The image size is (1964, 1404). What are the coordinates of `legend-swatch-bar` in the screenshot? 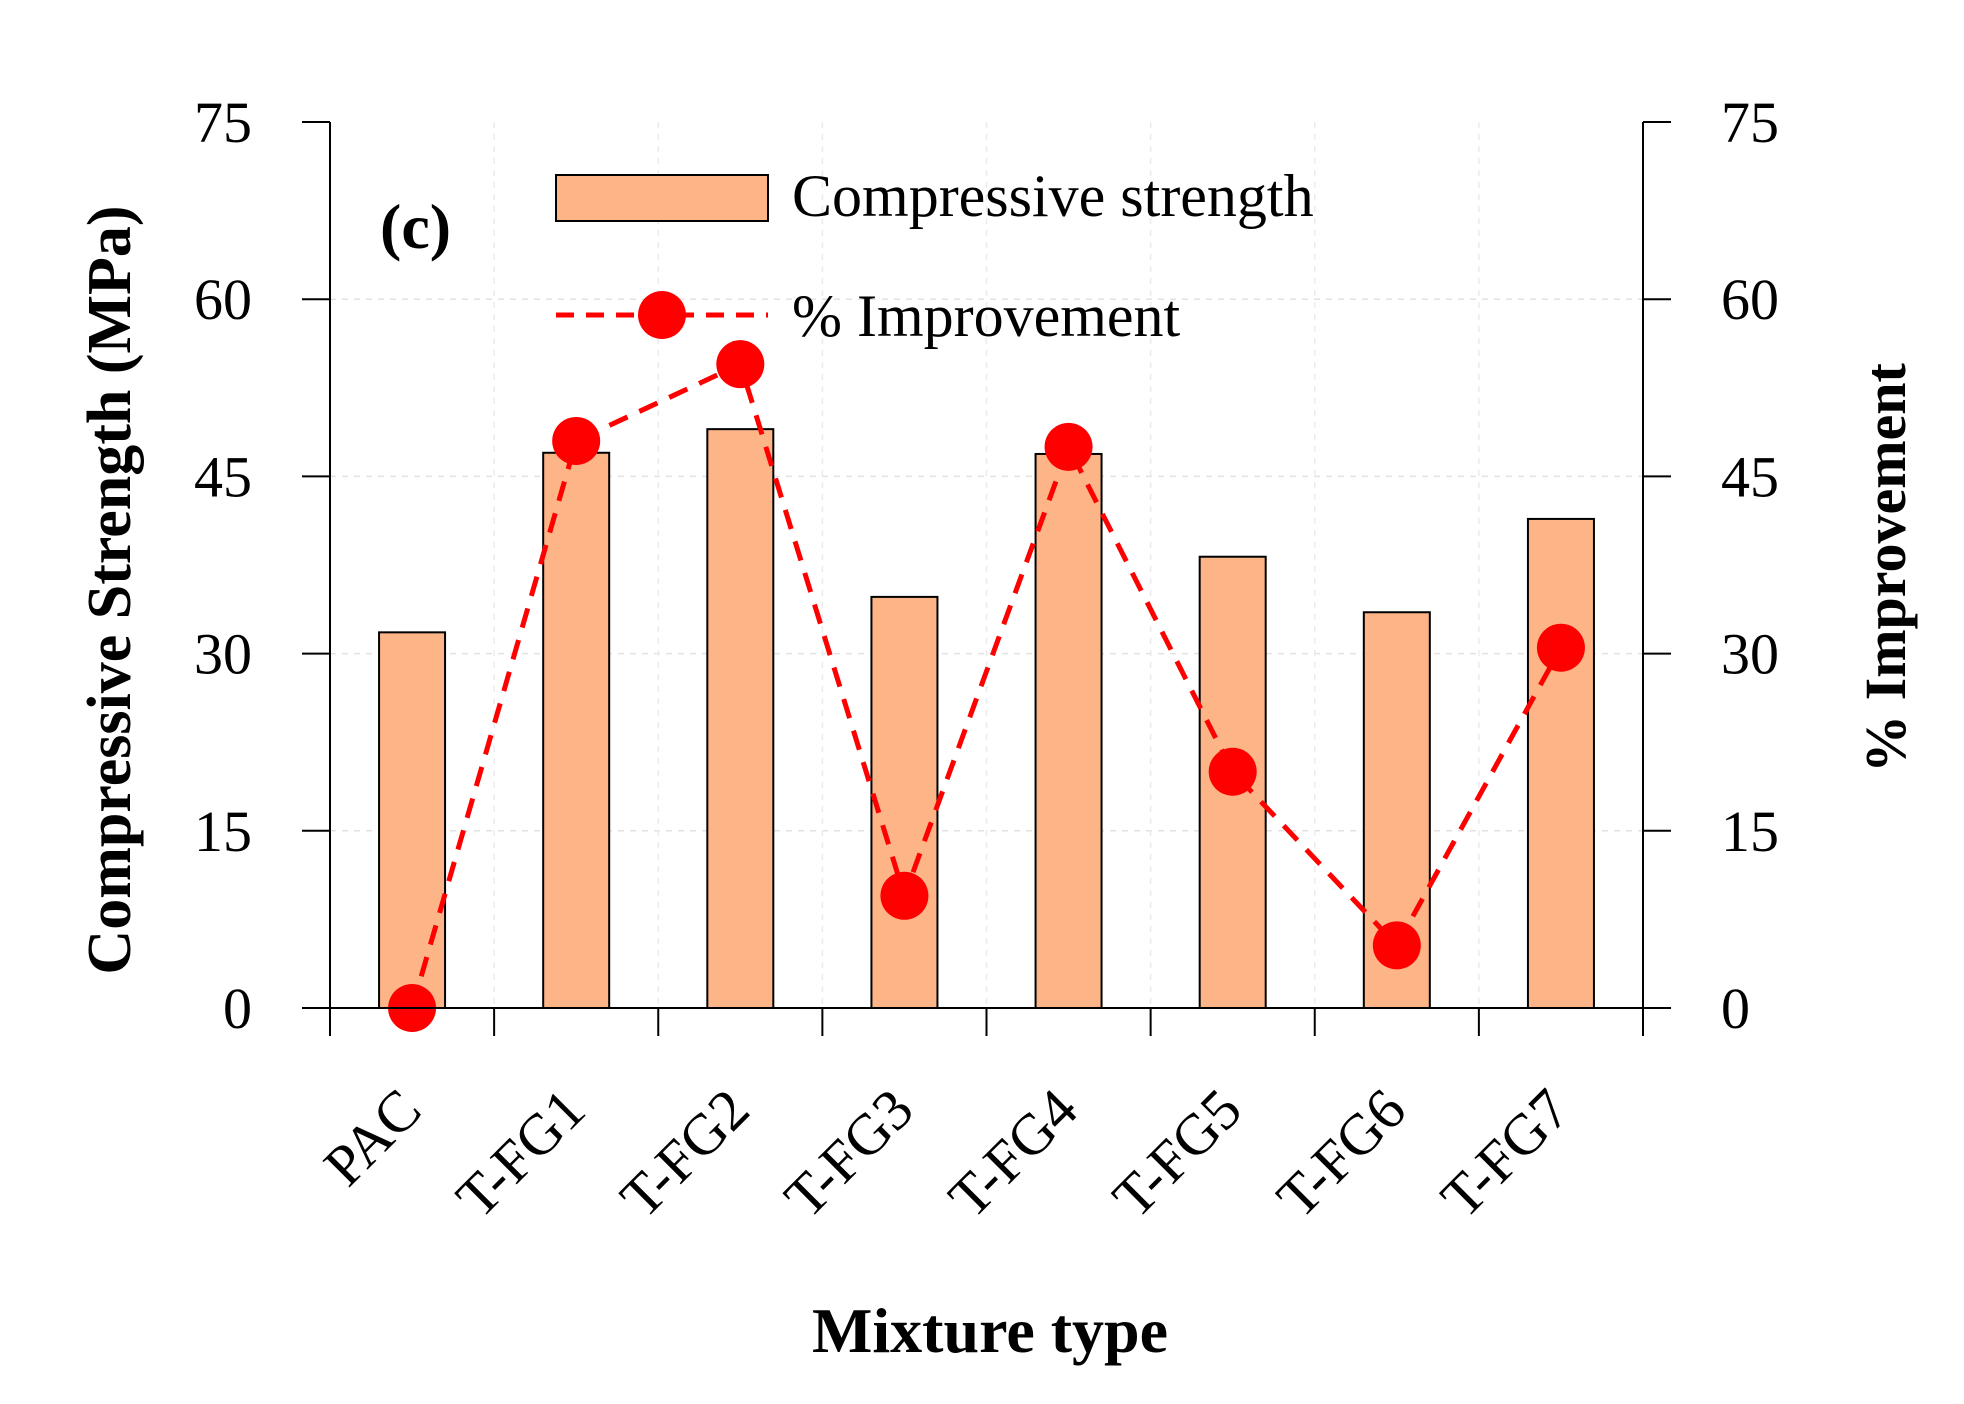 It's located at (662, 198).